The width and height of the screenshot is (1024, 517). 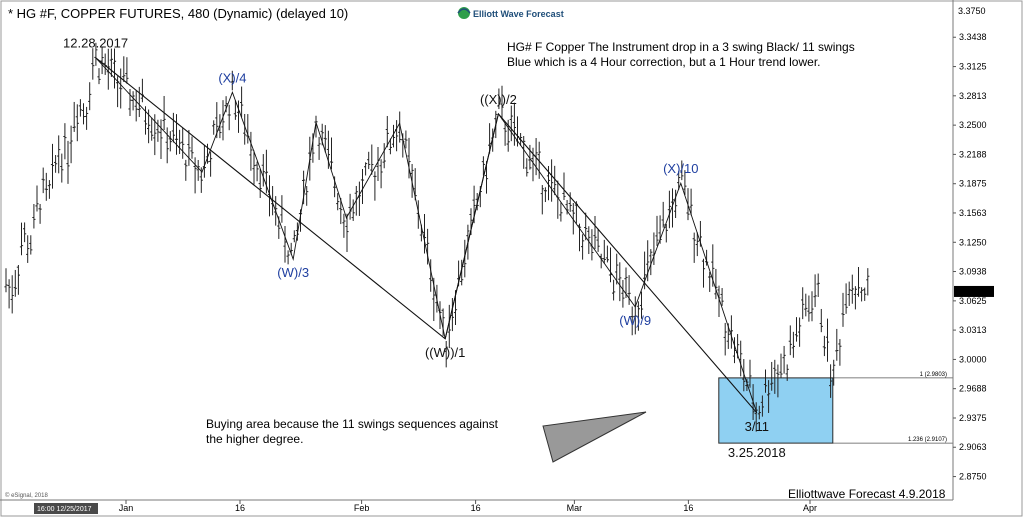 I want to click on y-tick-label: 3.0938, so click(x=973, y=272).